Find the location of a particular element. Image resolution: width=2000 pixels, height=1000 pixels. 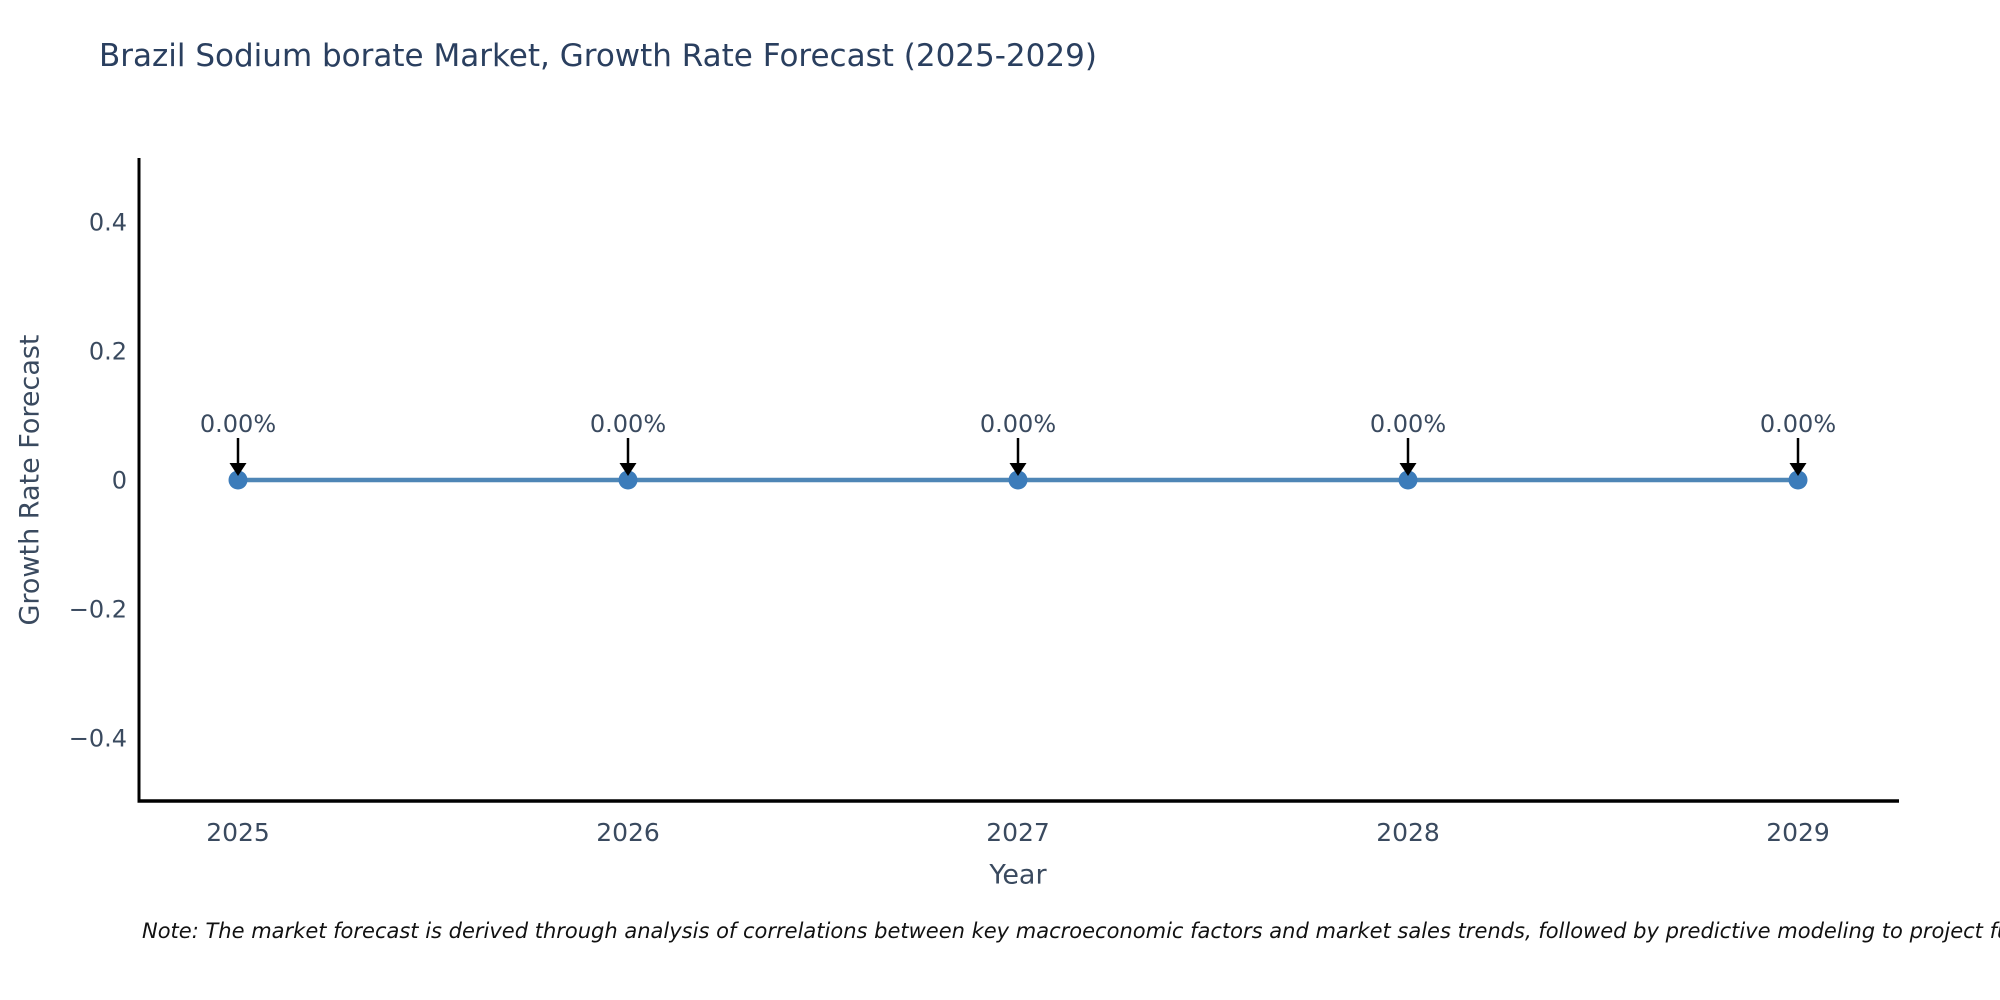

y-tick-label: 0 is located at coordinates (119, 481).